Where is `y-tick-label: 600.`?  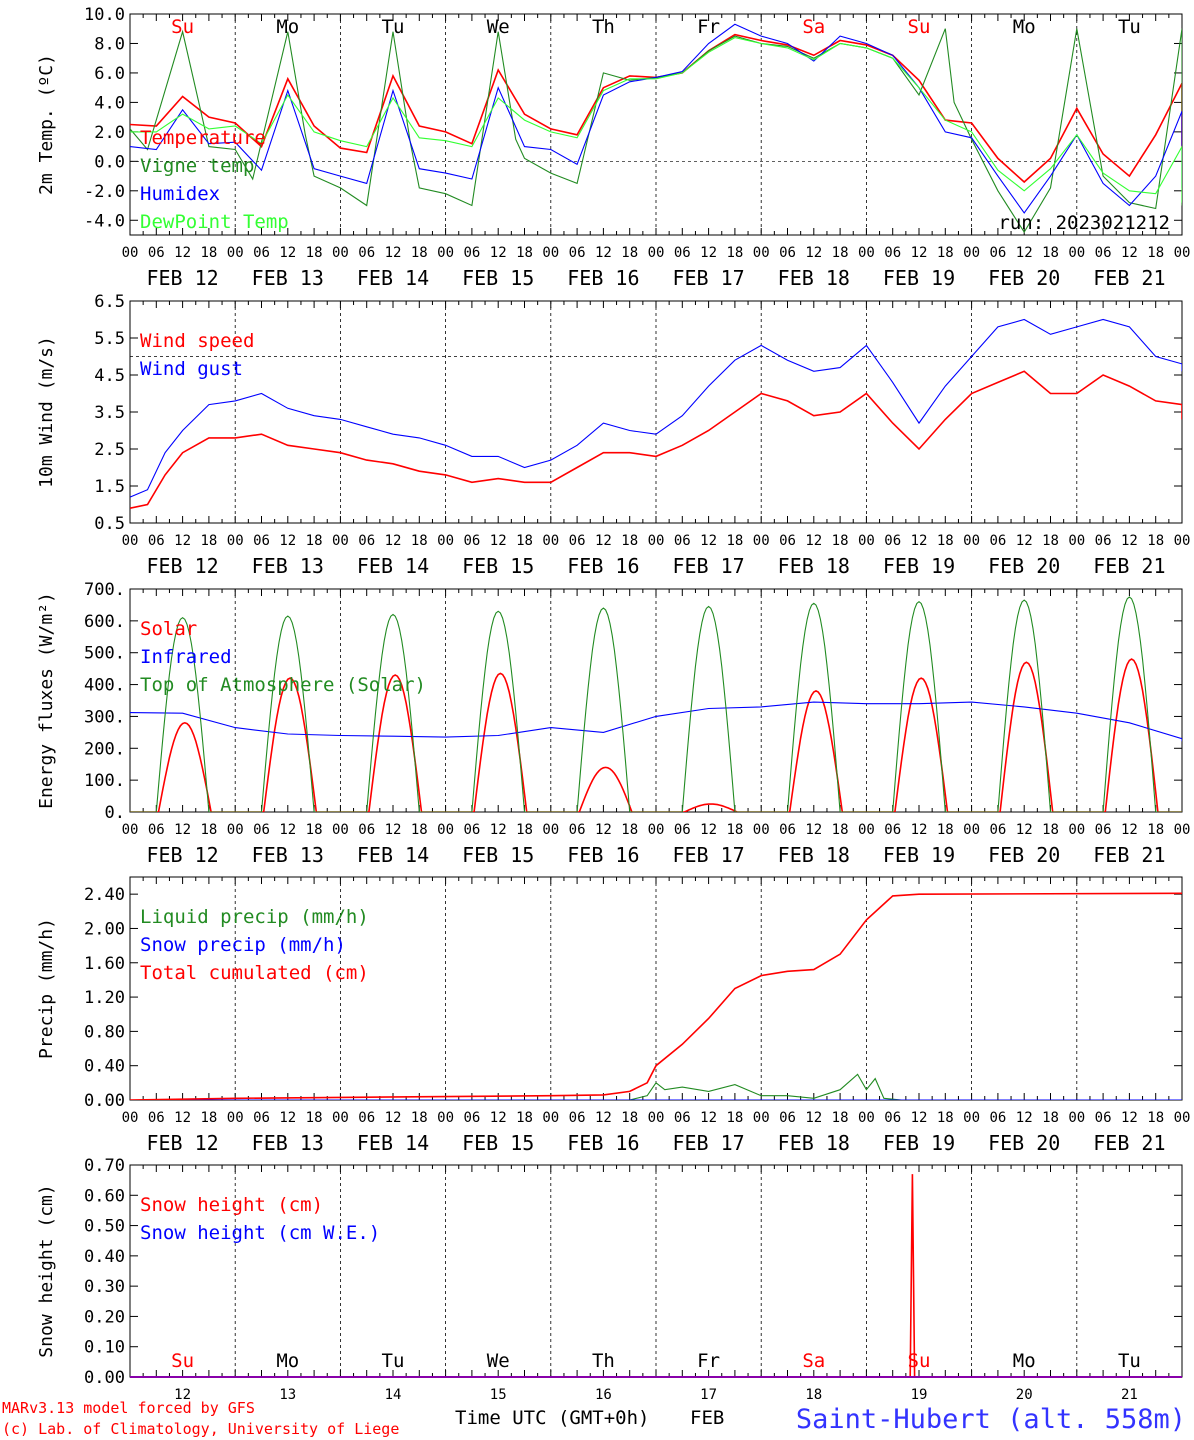 y-tick-label: 600. is located at coordinates (104, 622).